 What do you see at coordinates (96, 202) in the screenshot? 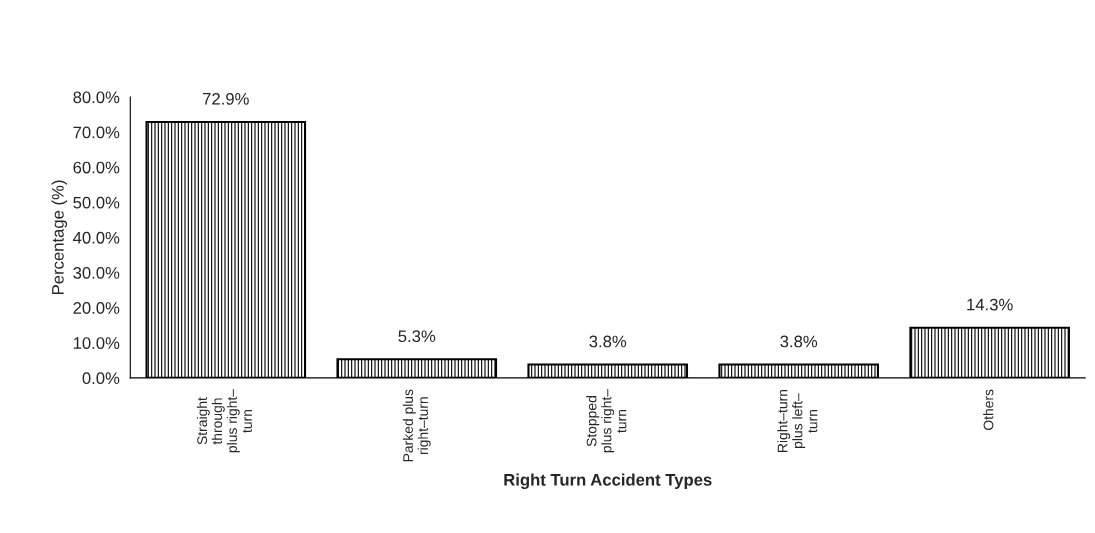
I see `y-tick-label: 50.0%` at bounding box center [96, 202].